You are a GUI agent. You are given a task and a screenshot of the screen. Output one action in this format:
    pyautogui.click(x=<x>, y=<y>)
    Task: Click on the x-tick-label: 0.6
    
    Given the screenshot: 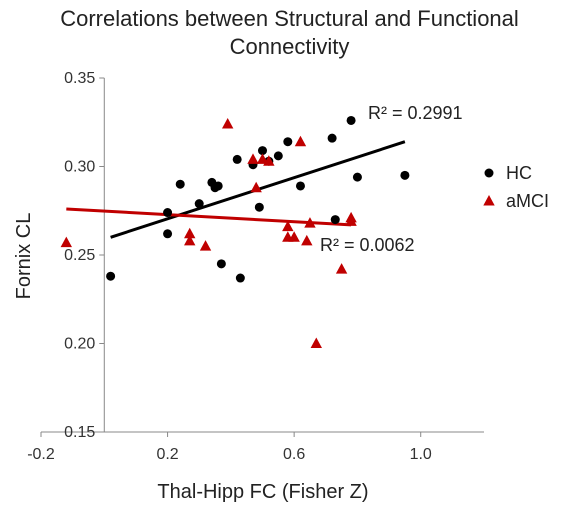 What is the action you would take?
    pyautogui.click(x=294, y=454)
    